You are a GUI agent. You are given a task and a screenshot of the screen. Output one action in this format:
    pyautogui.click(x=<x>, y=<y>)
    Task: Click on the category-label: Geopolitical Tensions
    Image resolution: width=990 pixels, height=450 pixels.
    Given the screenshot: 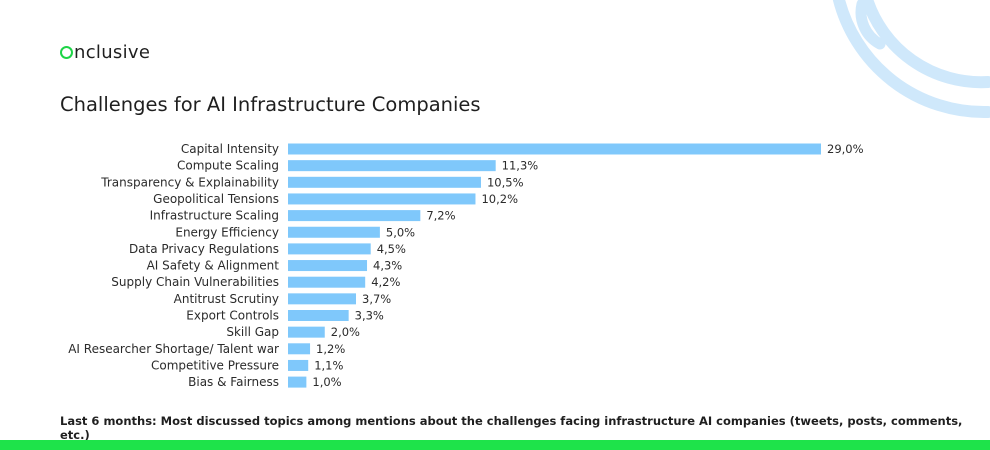 What is the action you would take?
    pyautogui.click(x=216, y=199)
    